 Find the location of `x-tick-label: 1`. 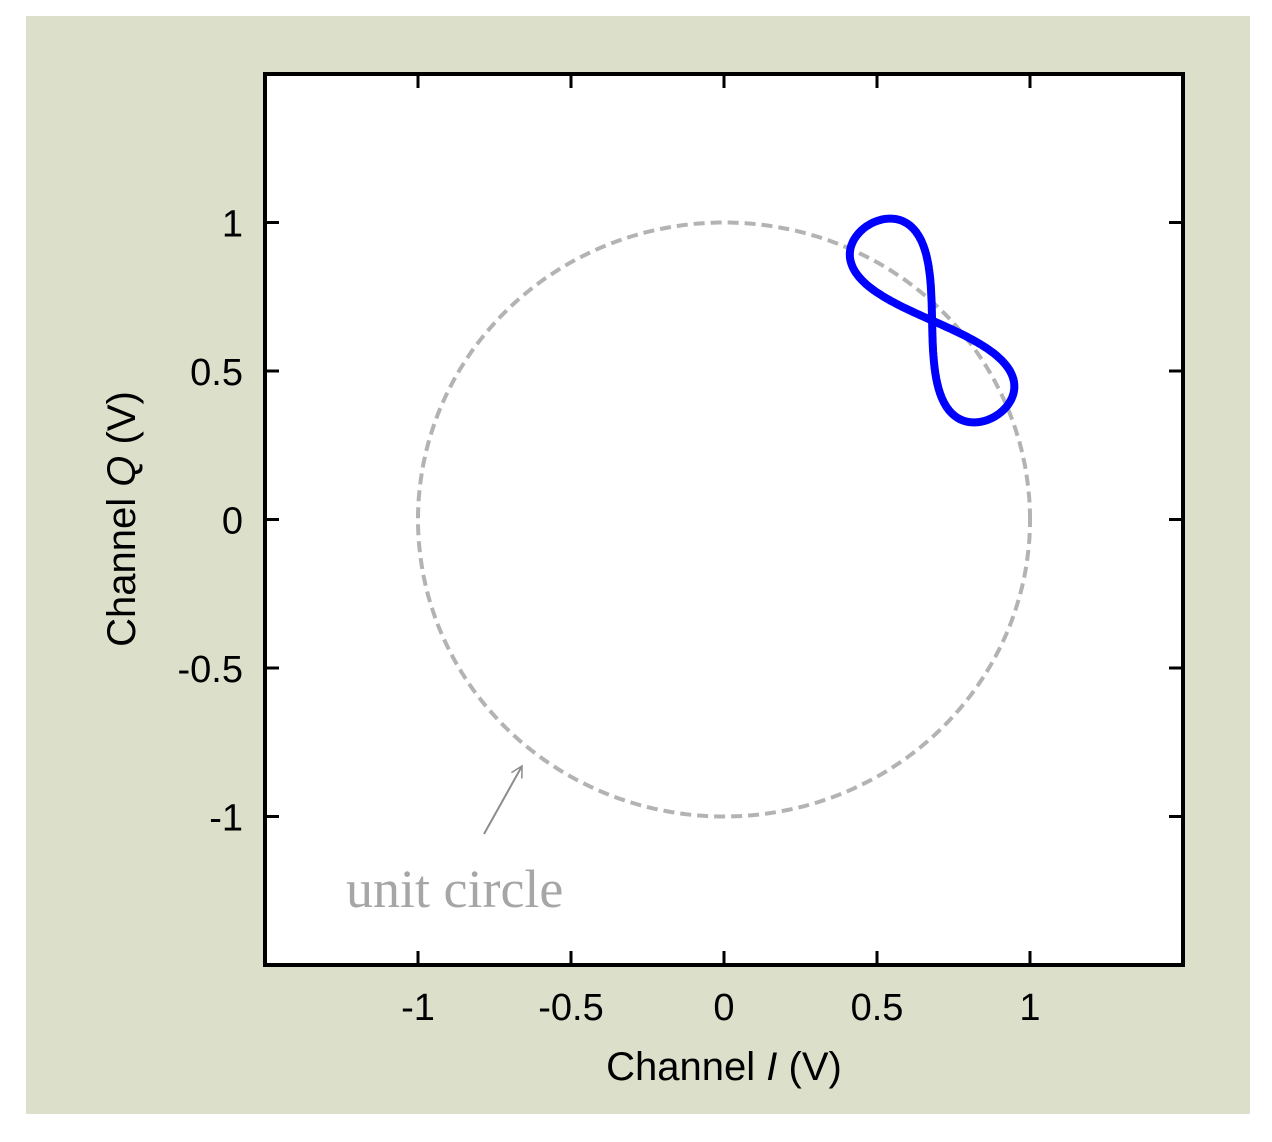

x-tick-label: 1 is located at coordinates (1029, 1008).